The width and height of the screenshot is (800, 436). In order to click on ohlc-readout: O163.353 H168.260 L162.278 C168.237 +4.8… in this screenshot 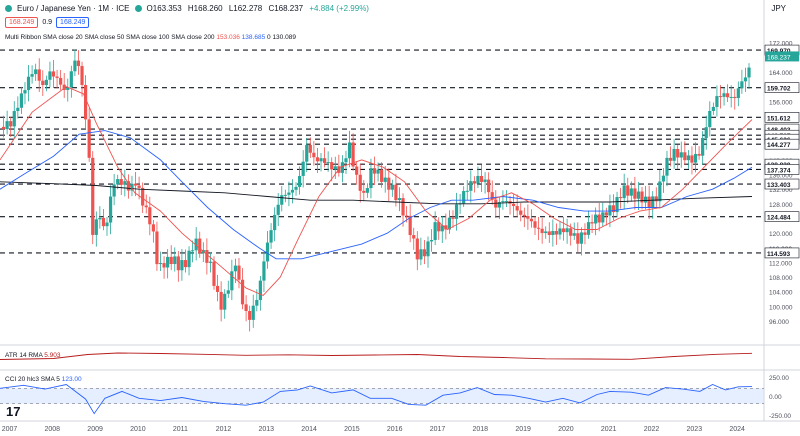, I will do `click(260, 8)`.